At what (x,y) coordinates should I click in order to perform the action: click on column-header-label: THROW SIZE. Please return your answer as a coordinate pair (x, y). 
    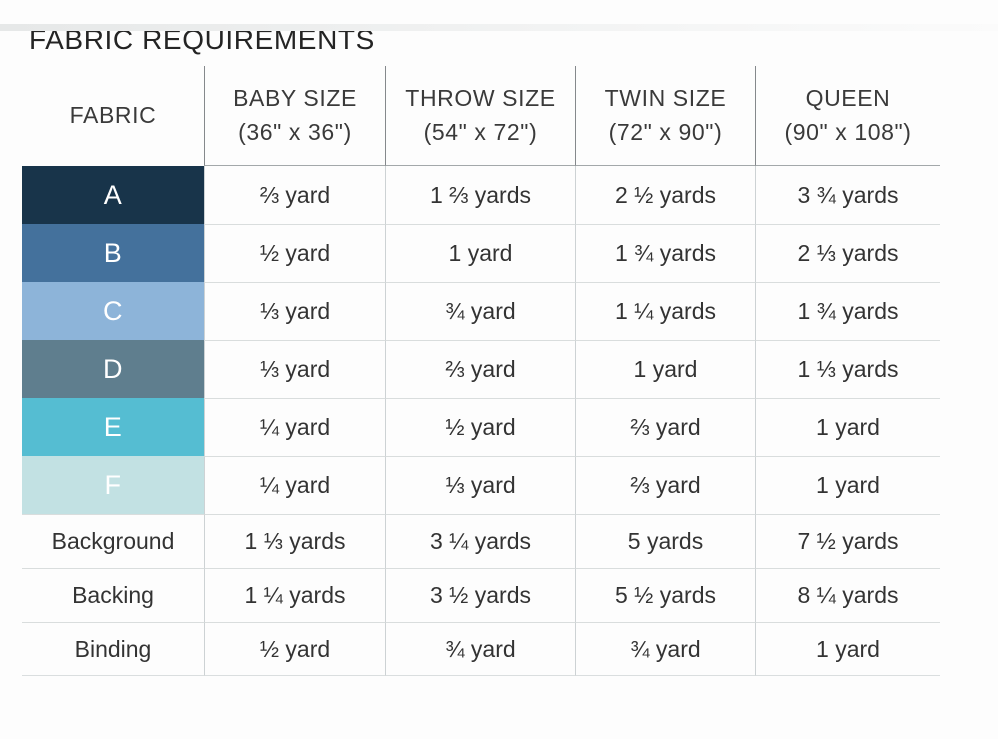
    Looking at the image, I should click on (480, 98).